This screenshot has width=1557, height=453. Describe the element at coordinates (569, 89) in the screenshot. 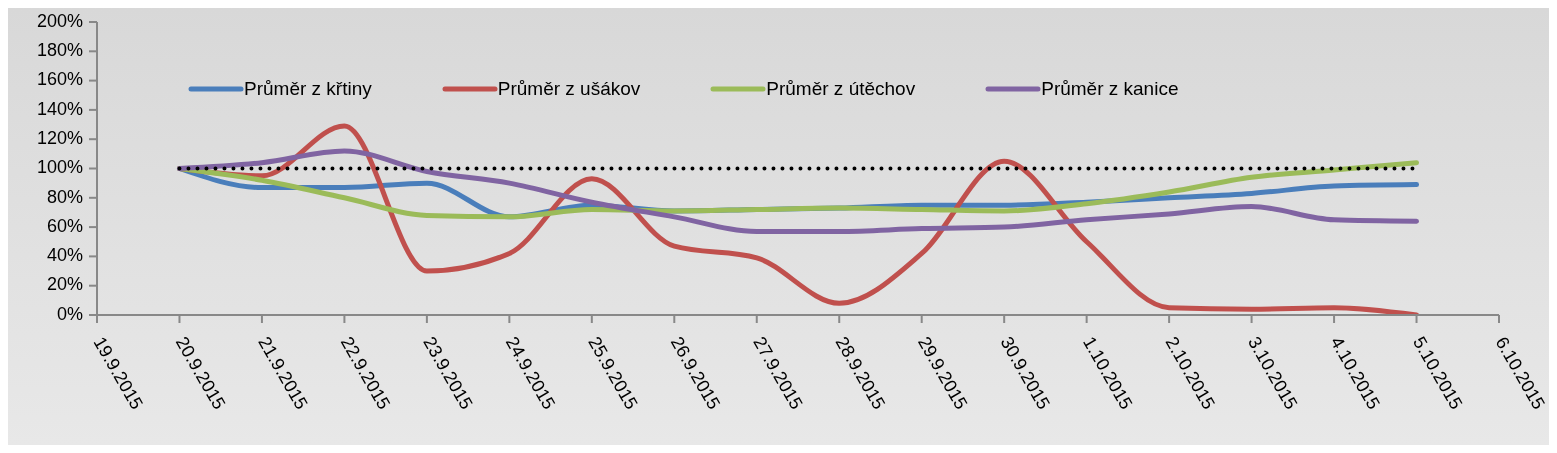

I see `legend-label: Průměr z ušákov` at that location.